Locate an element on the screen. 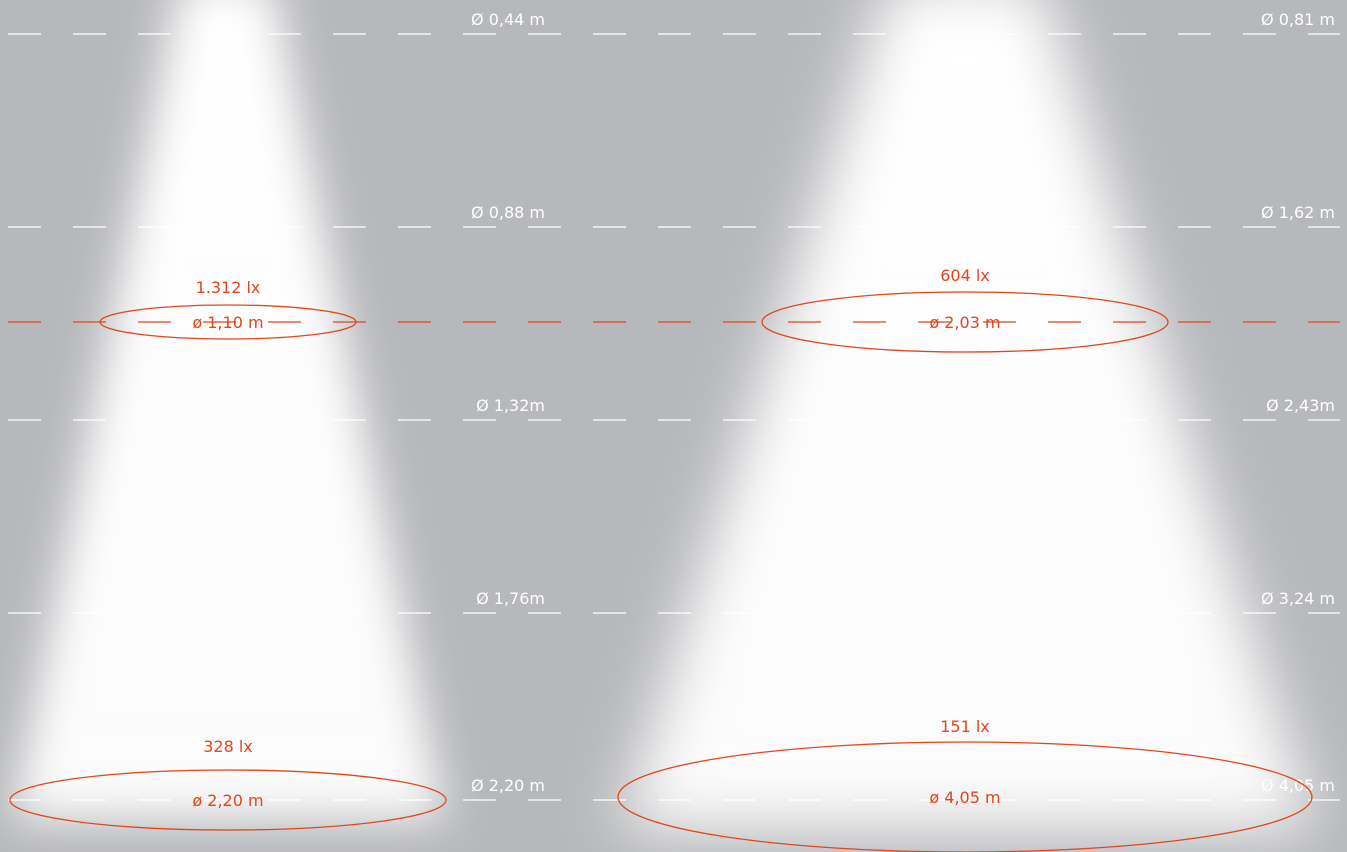 The width and height of the screenshot is (1347, 852). spot-diameter: ø 1,10 m is located at coordinates (227, 322).